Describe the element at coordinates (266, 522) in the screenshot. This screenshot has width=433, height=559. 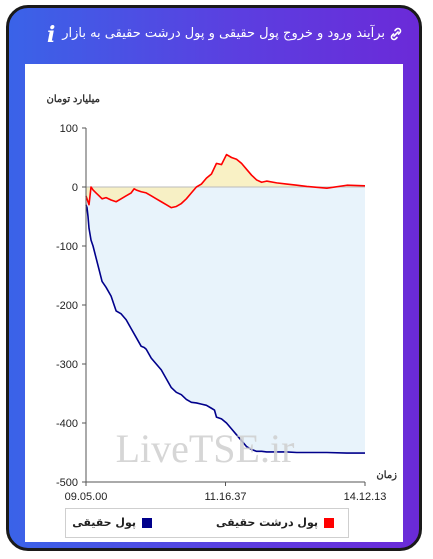
I see `legend-label-big-real-money: پول درشت حقیقی` at that location.